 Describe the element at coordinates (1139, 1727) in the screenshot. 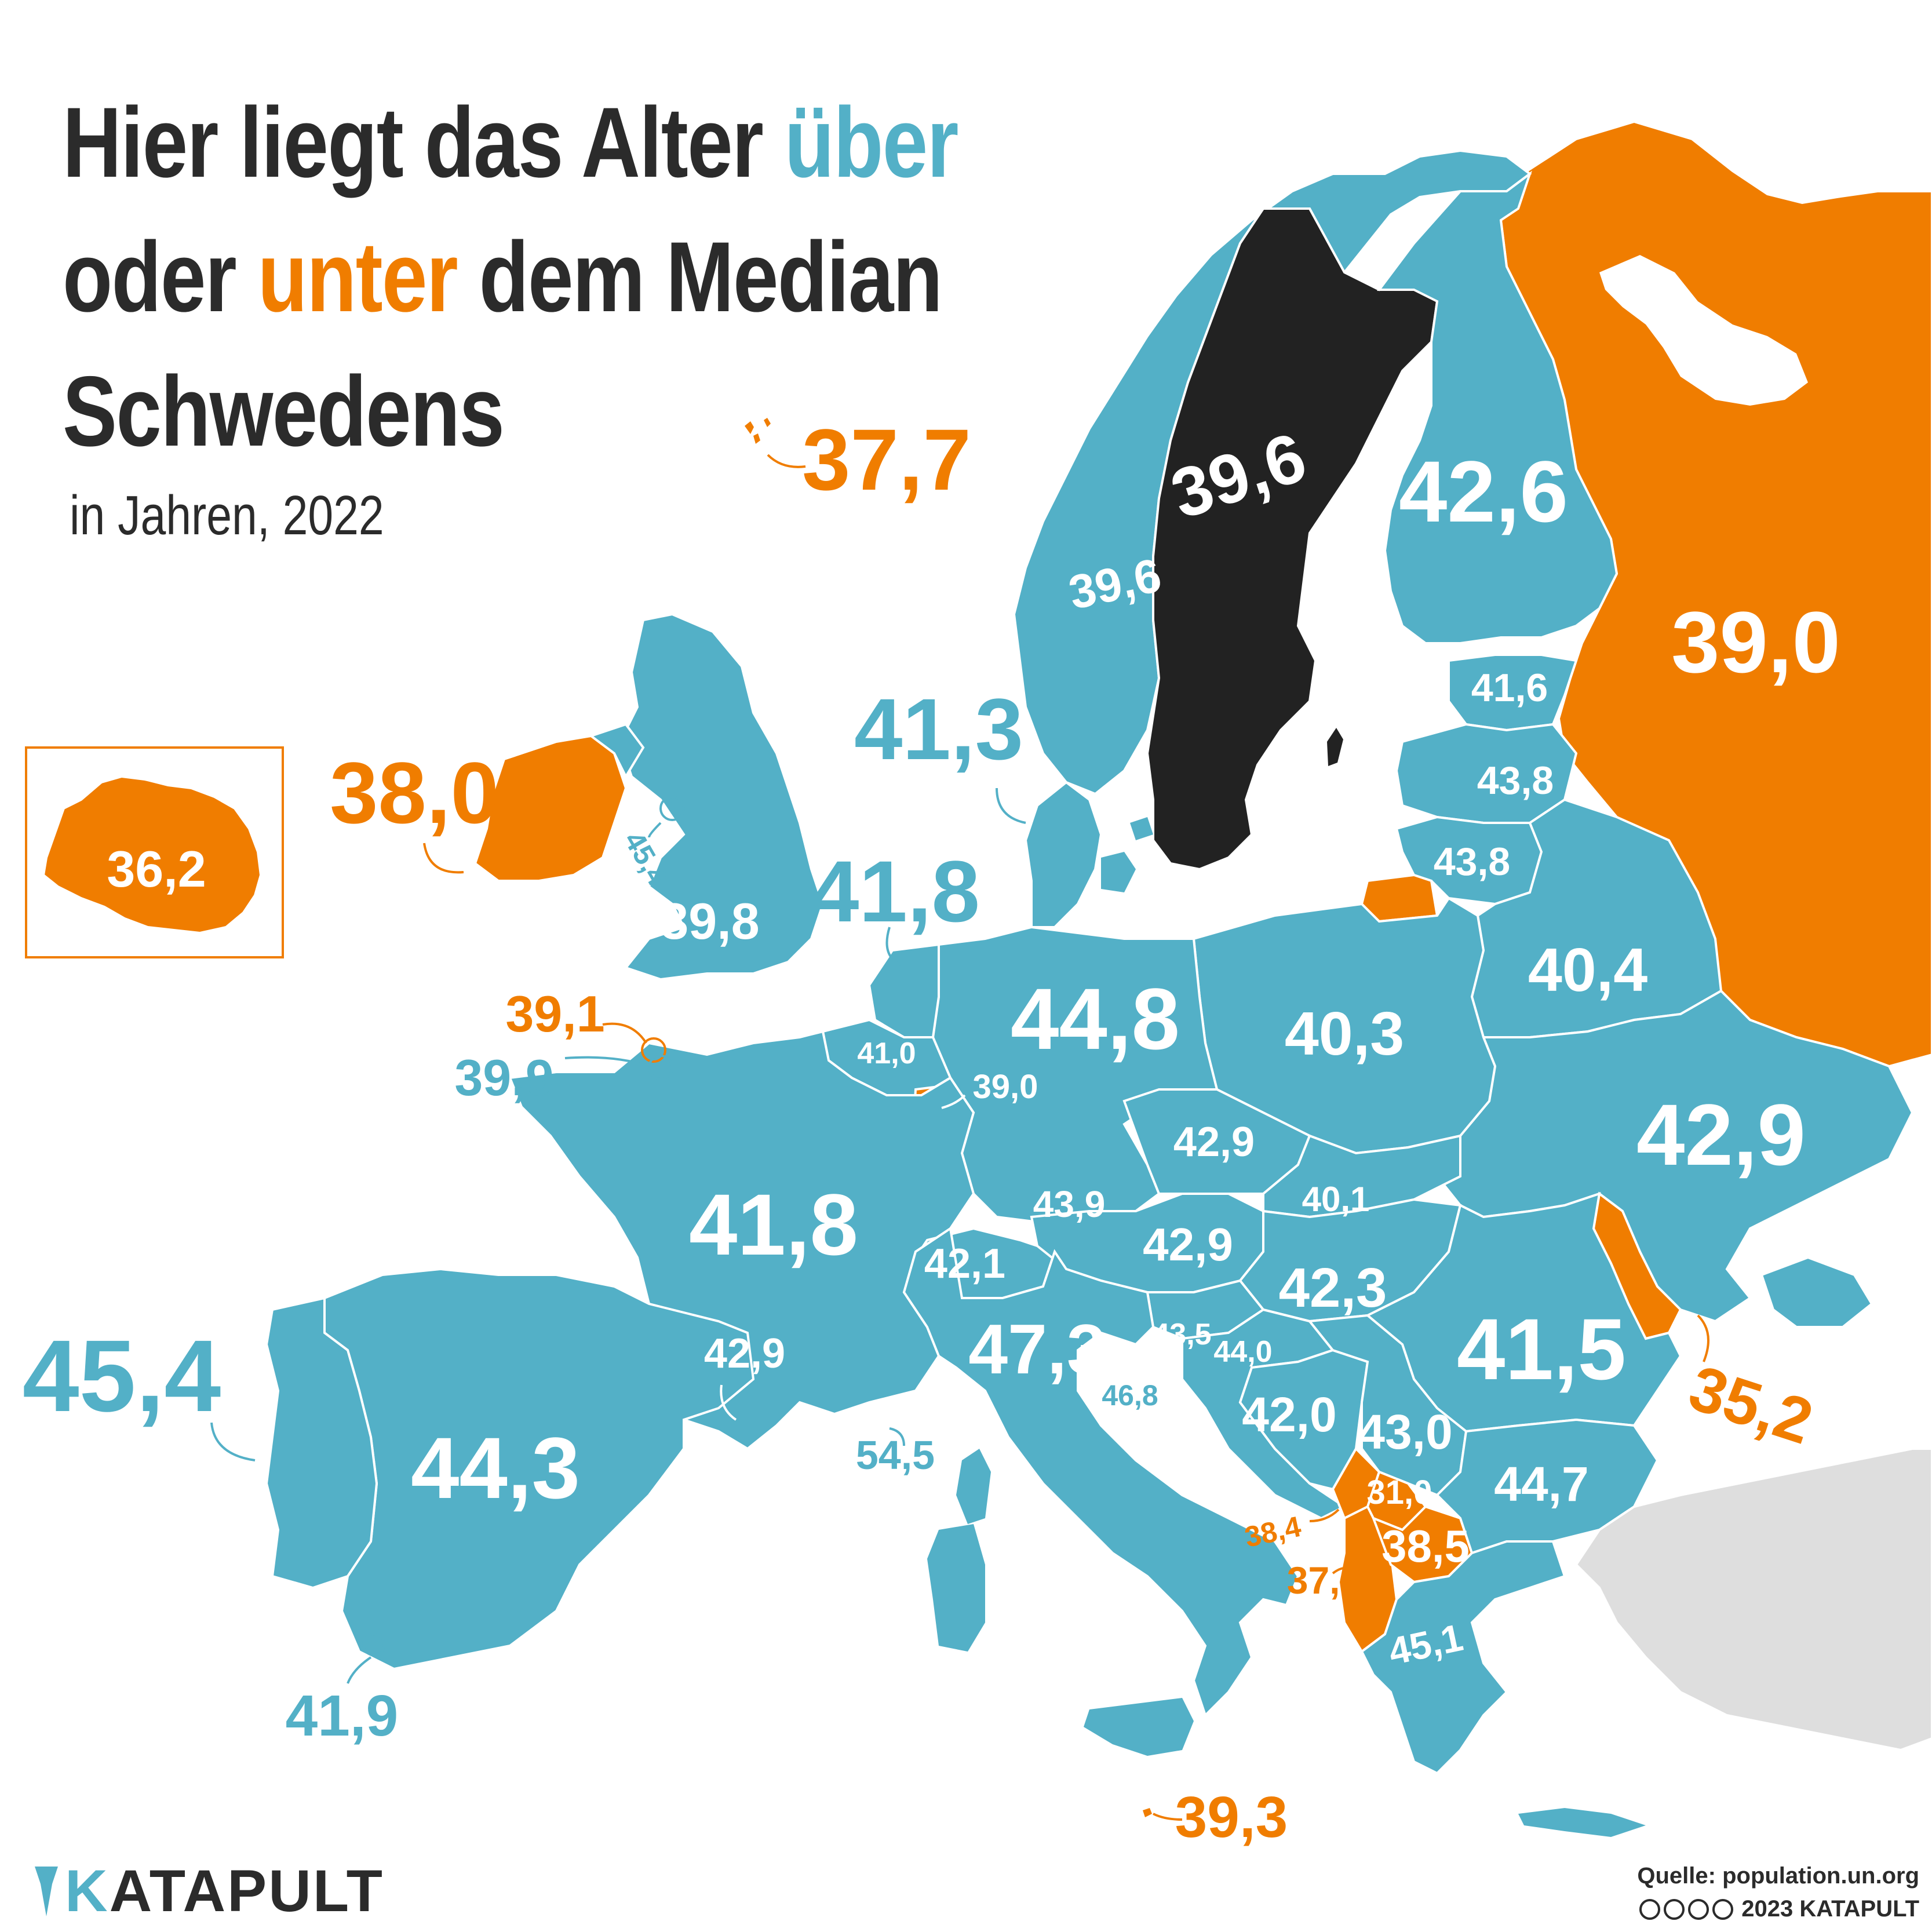

I see `island-sicily` at that location.